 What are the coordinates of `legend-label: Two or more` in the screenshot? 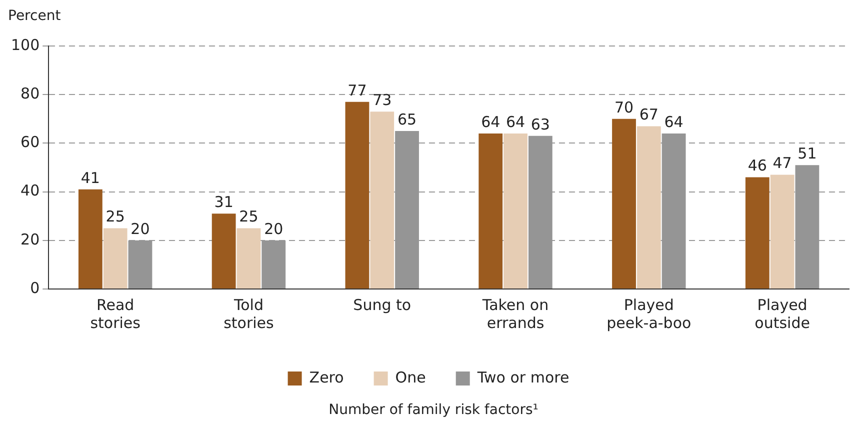 It's located at (523, 377).